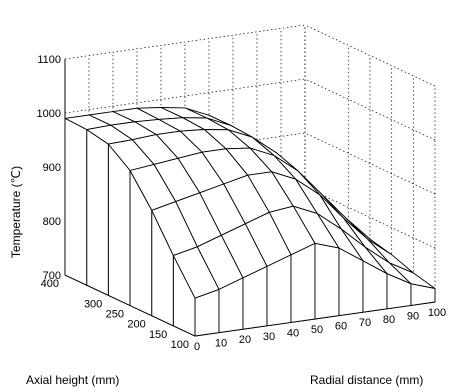 Image resolution: width=452 pixels, height=391 pixels. Describe the element at coordinates (136, 325) in the screenshot. I see `y-tick-label: 200` at that location.